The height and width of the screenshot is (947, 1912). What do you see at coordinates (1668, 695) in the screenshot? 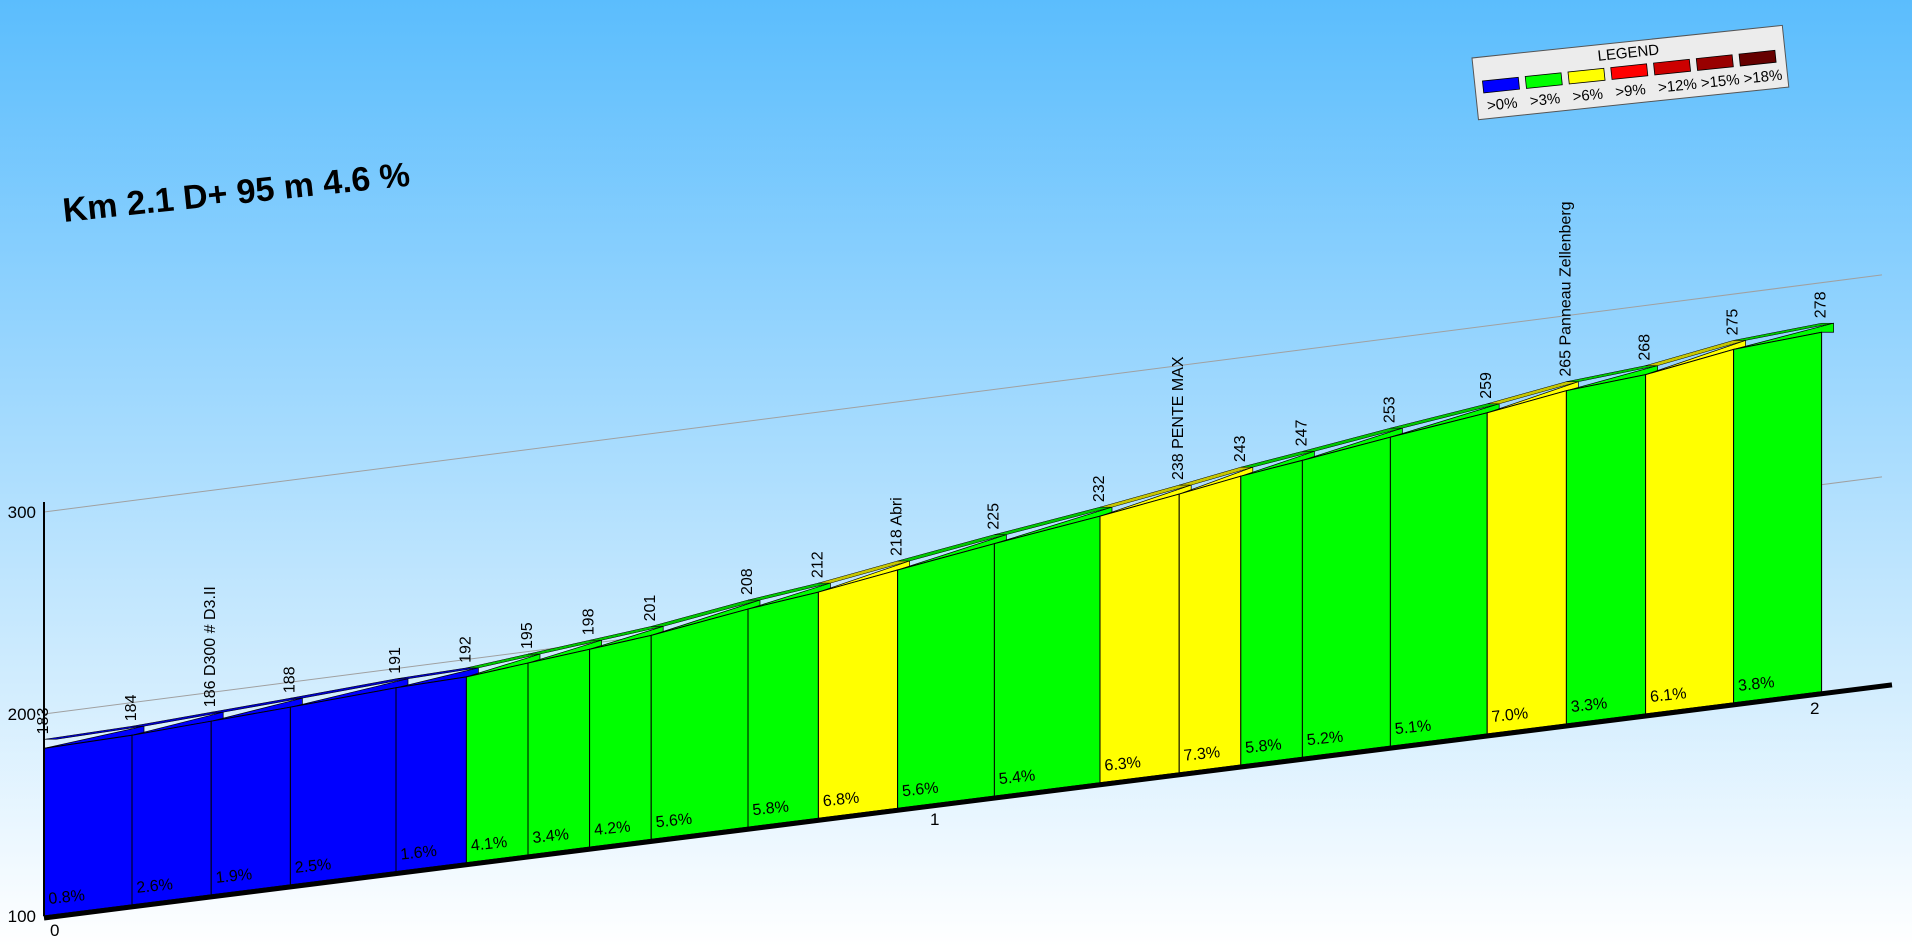
I see `gradient-label: 6.1%` at bounding box center [1668, 695].